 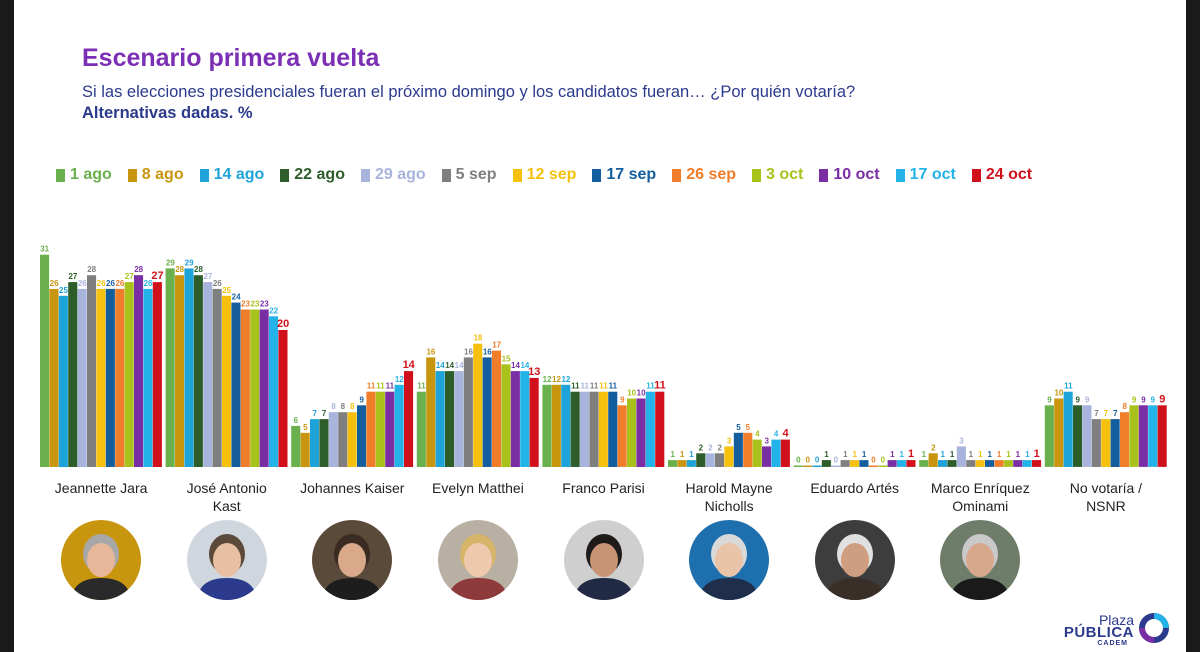 I want to click on bar-value-label: 26, so click(x=148, y=283).